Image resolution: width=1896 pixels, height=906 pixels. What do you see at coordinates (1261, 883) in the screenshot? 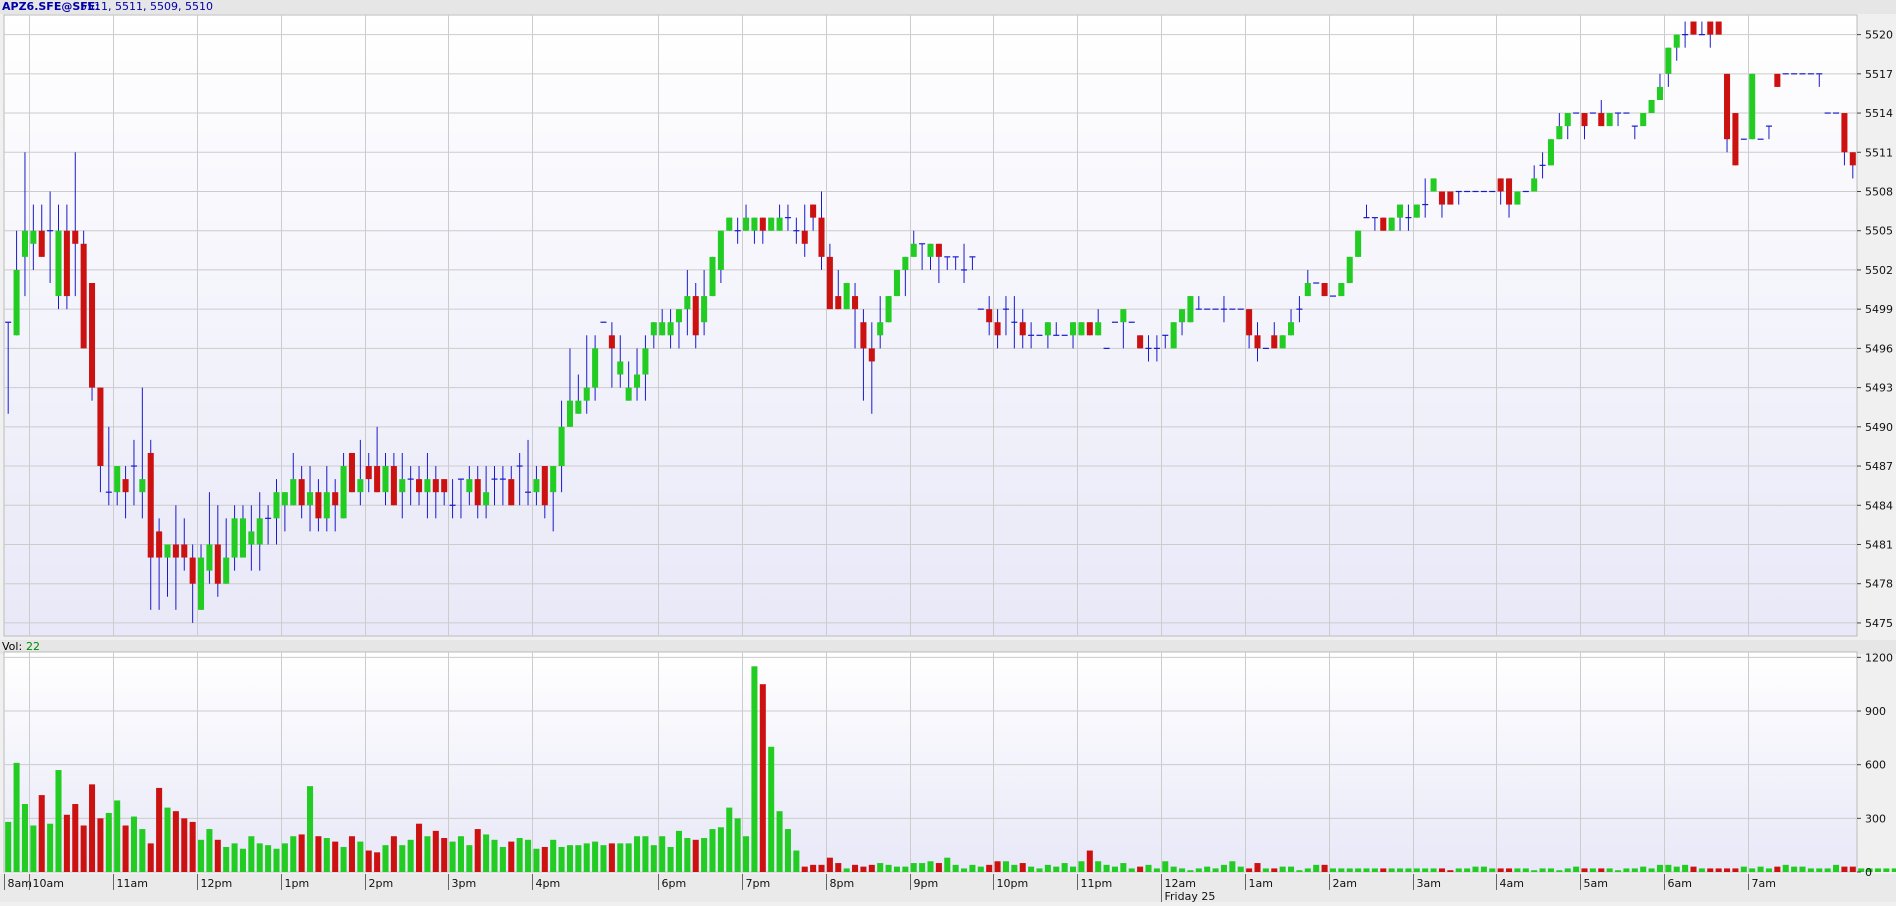
I see `time-tick-label: 1am` at bounding box center [1261, 883].